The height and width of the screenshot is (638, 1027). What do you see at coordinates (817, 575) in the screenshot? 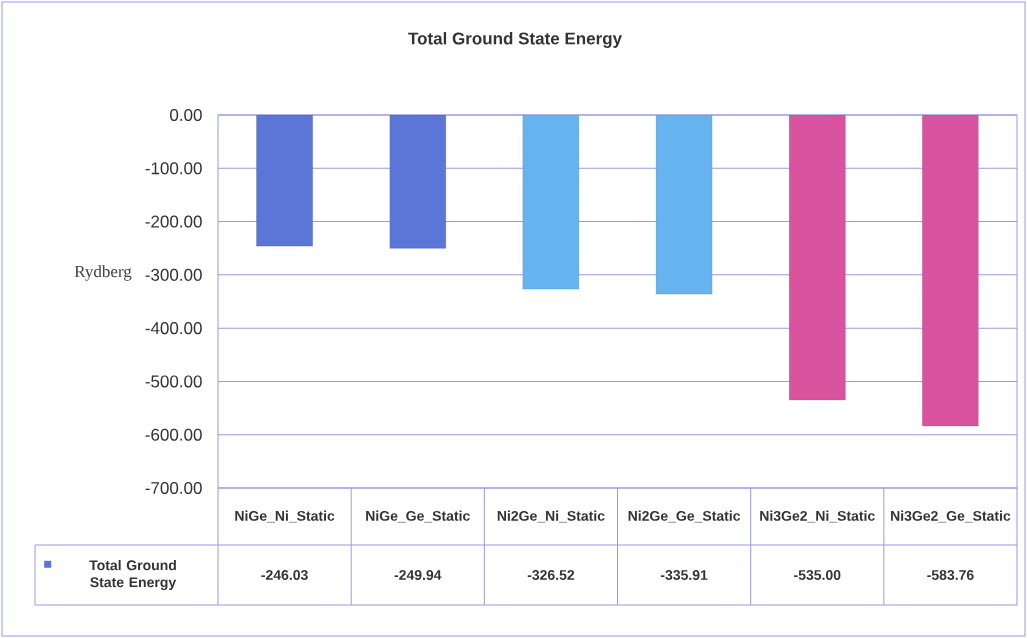
I see `data-label: -535.00` at bounding box center [817, 575].